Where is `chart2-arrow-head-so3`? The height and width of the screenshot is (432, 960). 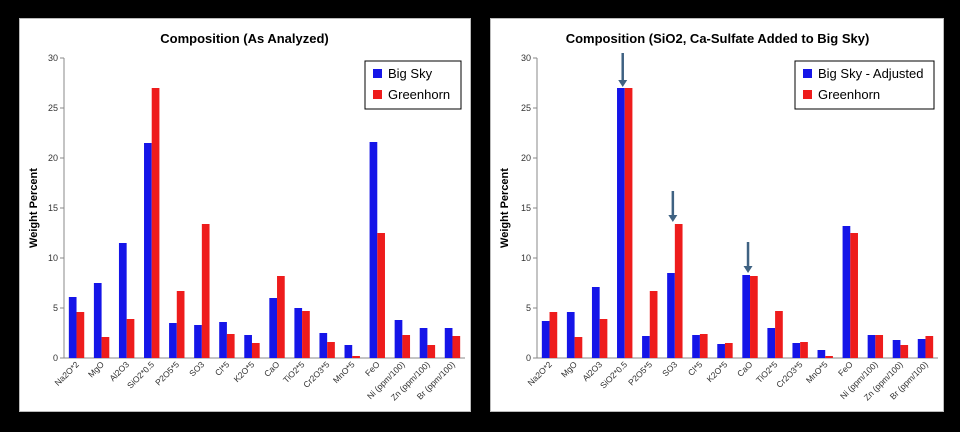 chart2-arrow-head-so3 is located at coordinates (673, 218).